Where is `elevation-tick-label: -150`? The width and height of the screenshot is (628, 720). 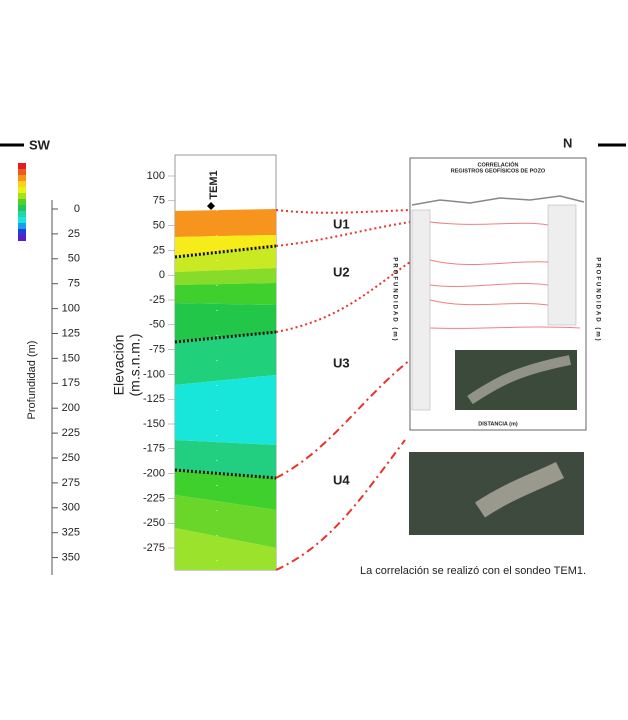
elevation-tick-label: -150 is located at coordinates (154, 424).